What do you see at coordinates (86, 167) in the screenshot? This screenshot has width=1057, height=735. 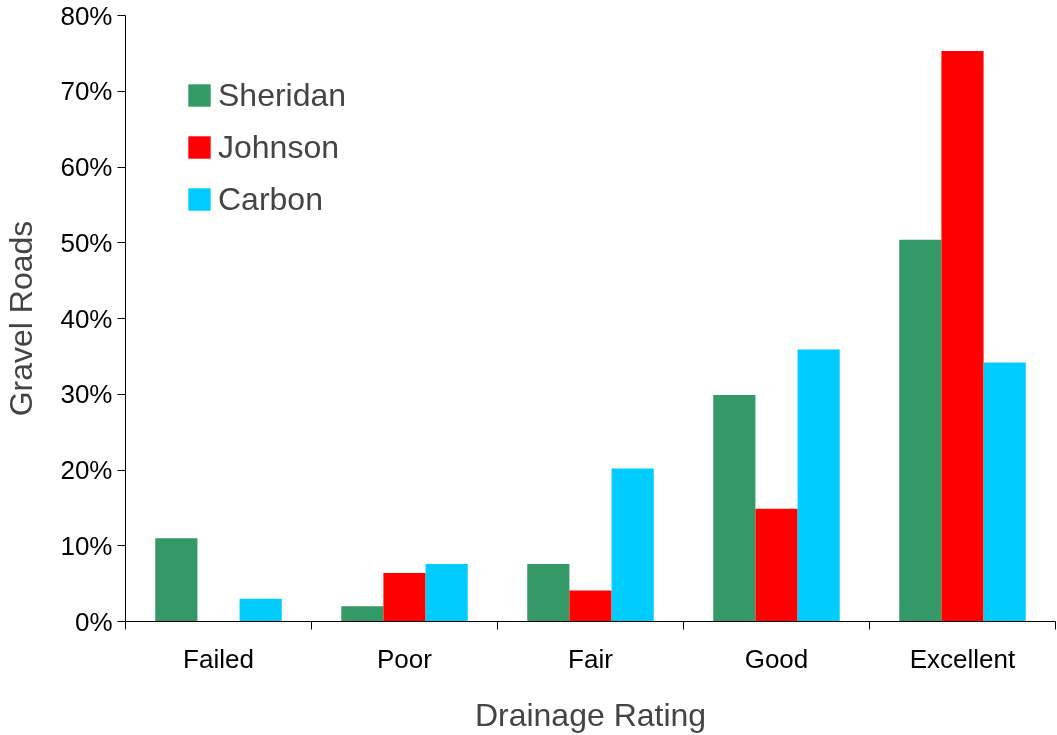 I see `y-tick-label: 60%` at bounding box center [86, 167].